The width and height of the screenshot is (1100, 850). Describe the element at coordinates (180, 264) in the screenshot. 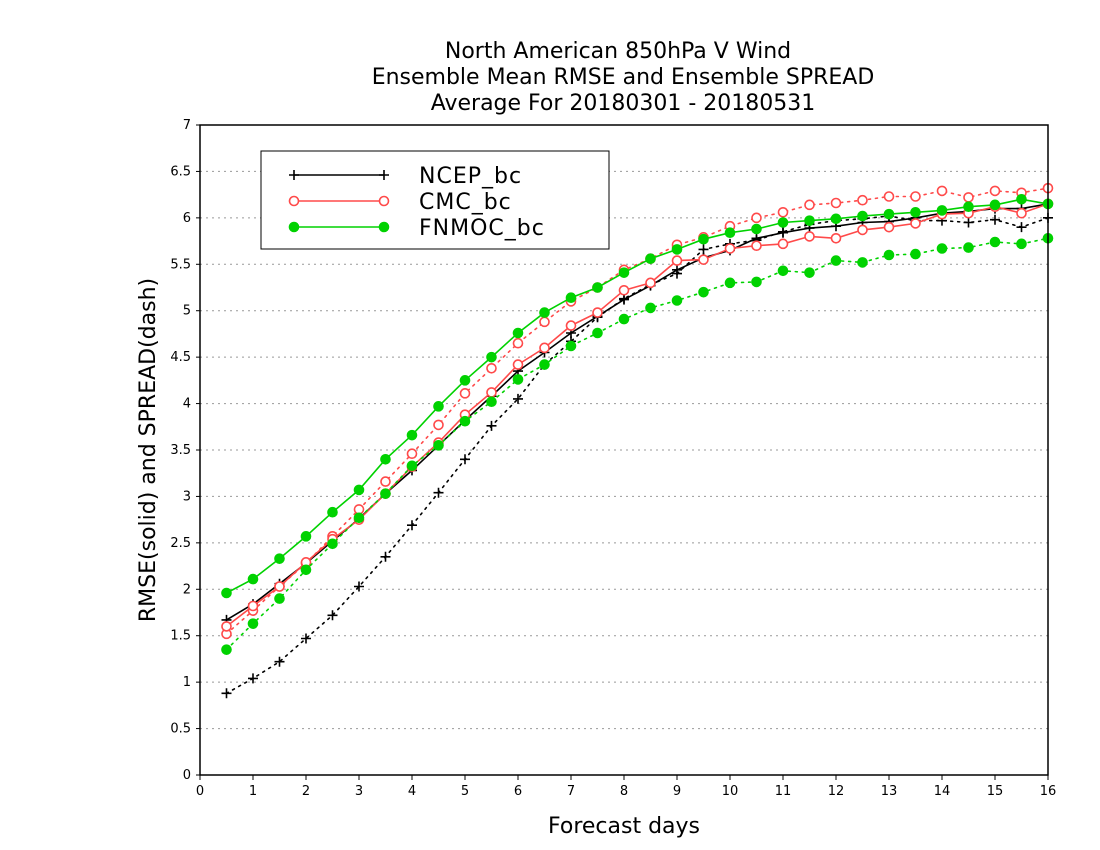

I see `y-tick-label: 5.5` at that location.